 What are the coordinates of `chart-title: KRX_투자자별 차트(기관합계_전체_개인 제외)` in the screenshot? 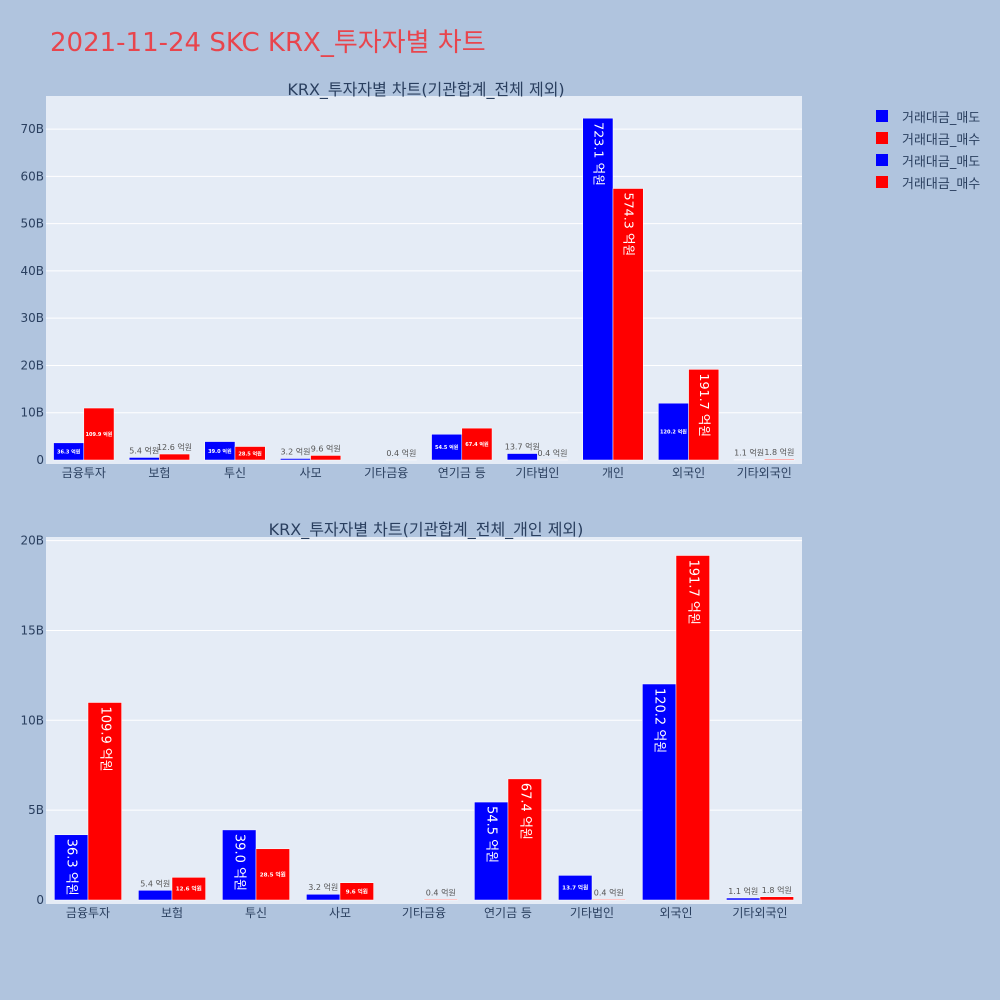 It's located at (426, 530).